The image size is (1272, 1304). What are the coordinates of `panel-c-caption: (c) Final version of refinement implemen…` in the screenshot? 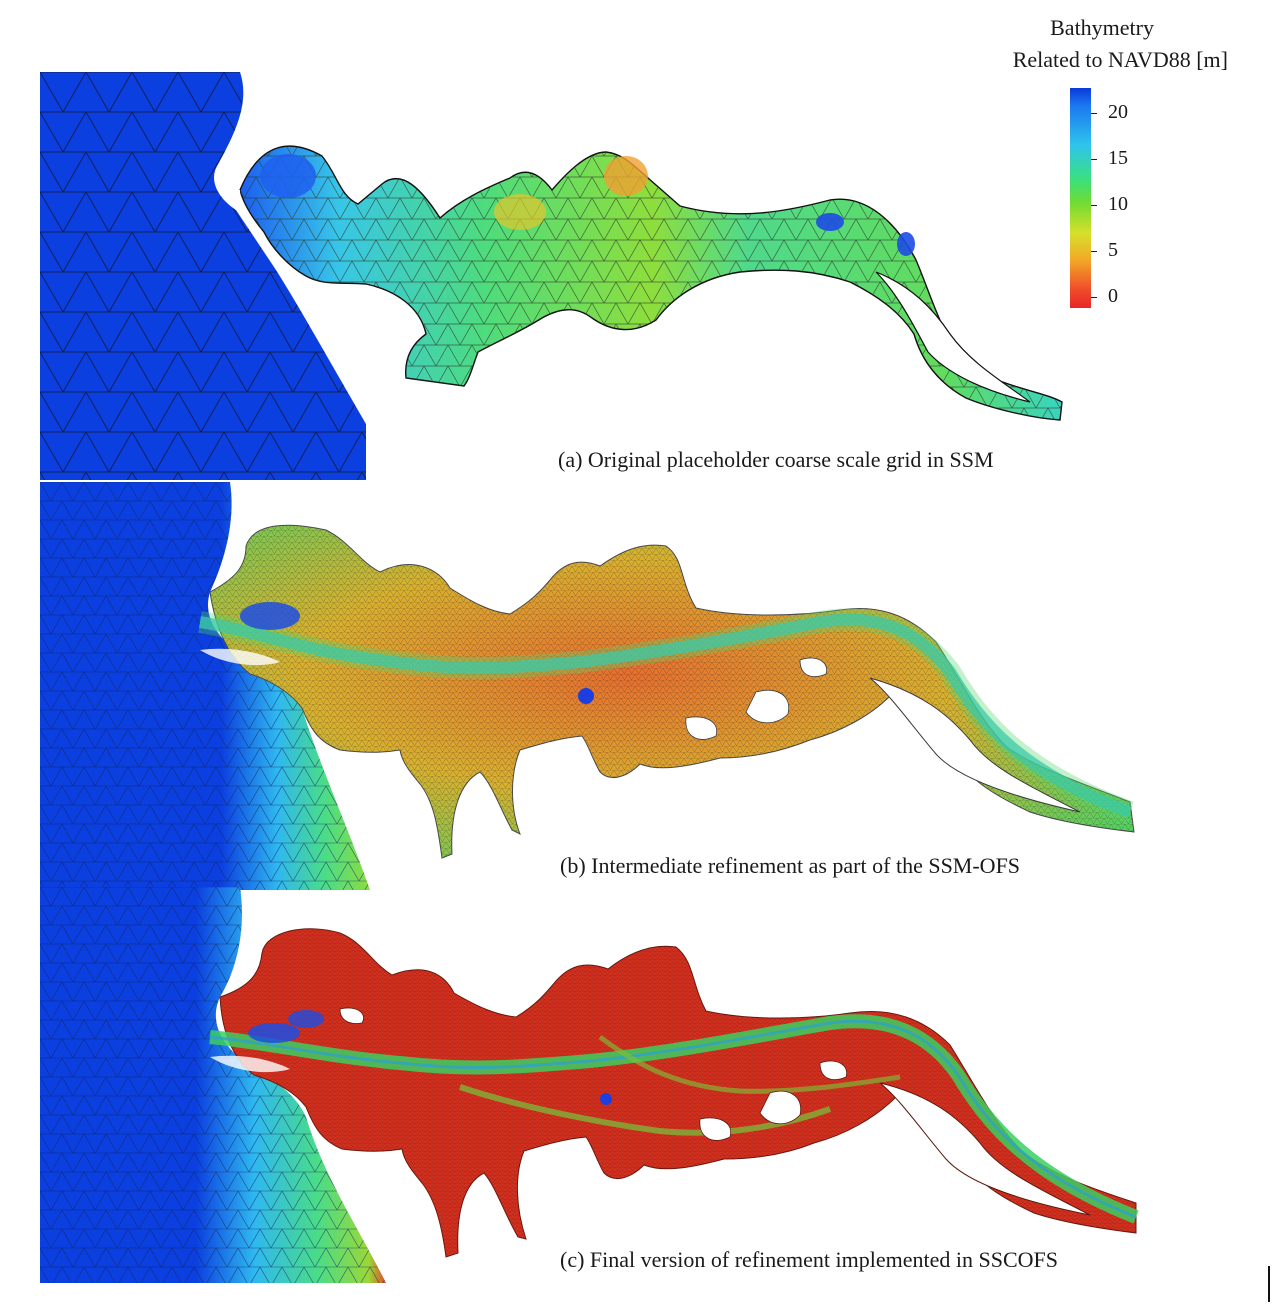 It's located at (809, 1259).